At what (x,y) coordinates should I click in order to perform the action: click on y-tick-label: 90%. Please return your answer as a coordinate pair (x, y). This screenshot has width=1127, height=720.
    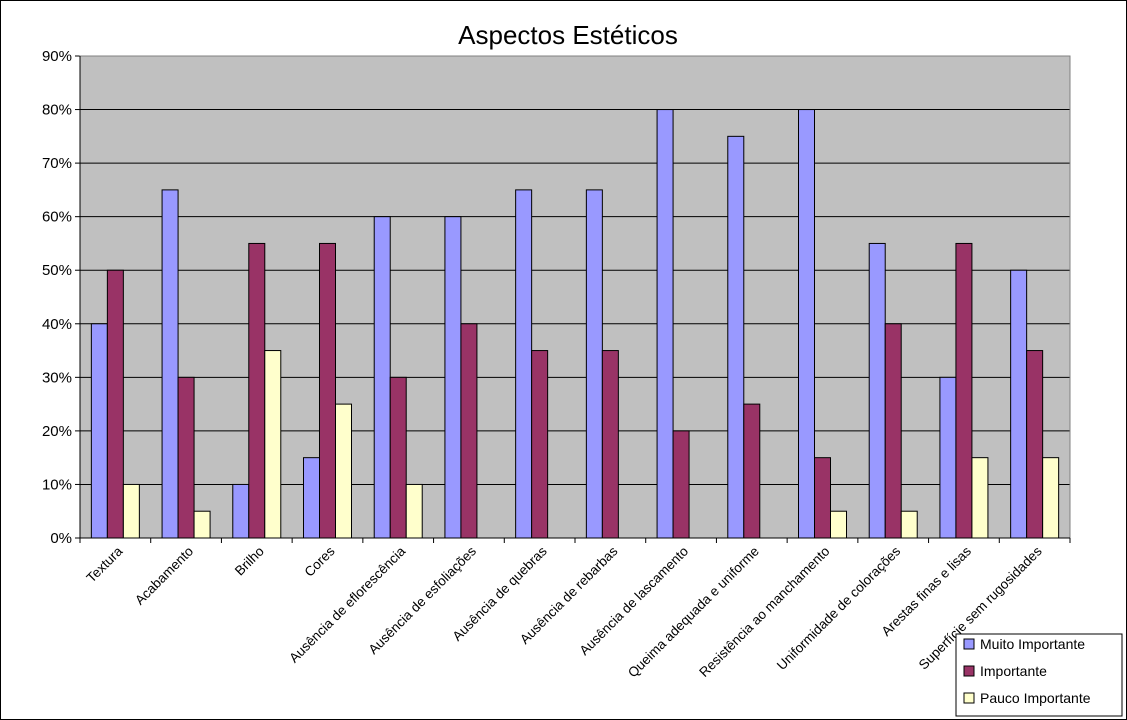
    Looking at the image, I should click on (57, 56).